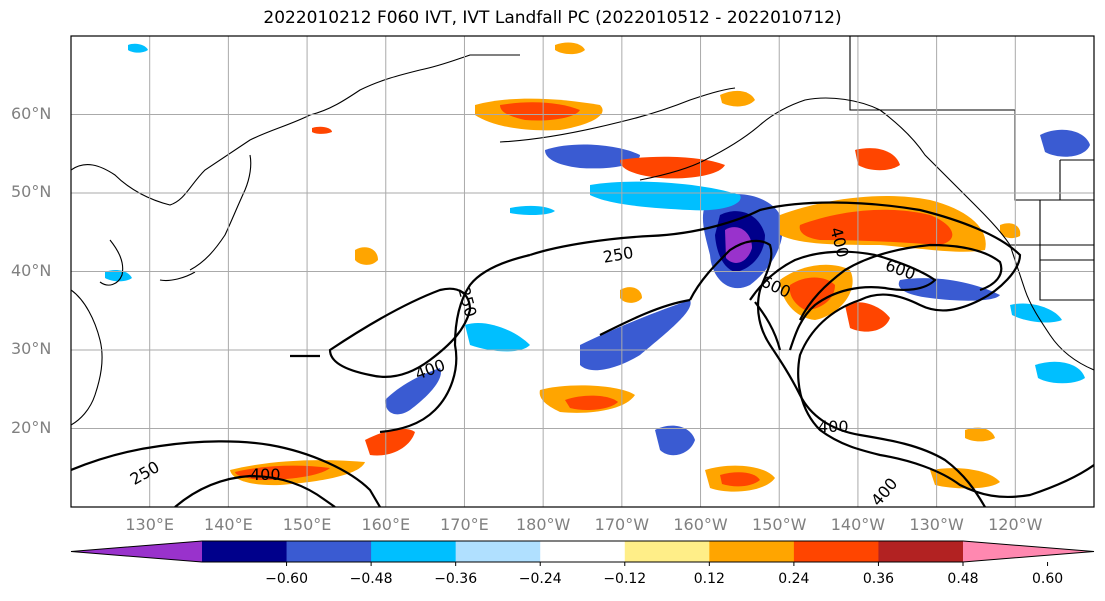  I want to click on colorbar-tick-label: −0.36, so click(456, 579).